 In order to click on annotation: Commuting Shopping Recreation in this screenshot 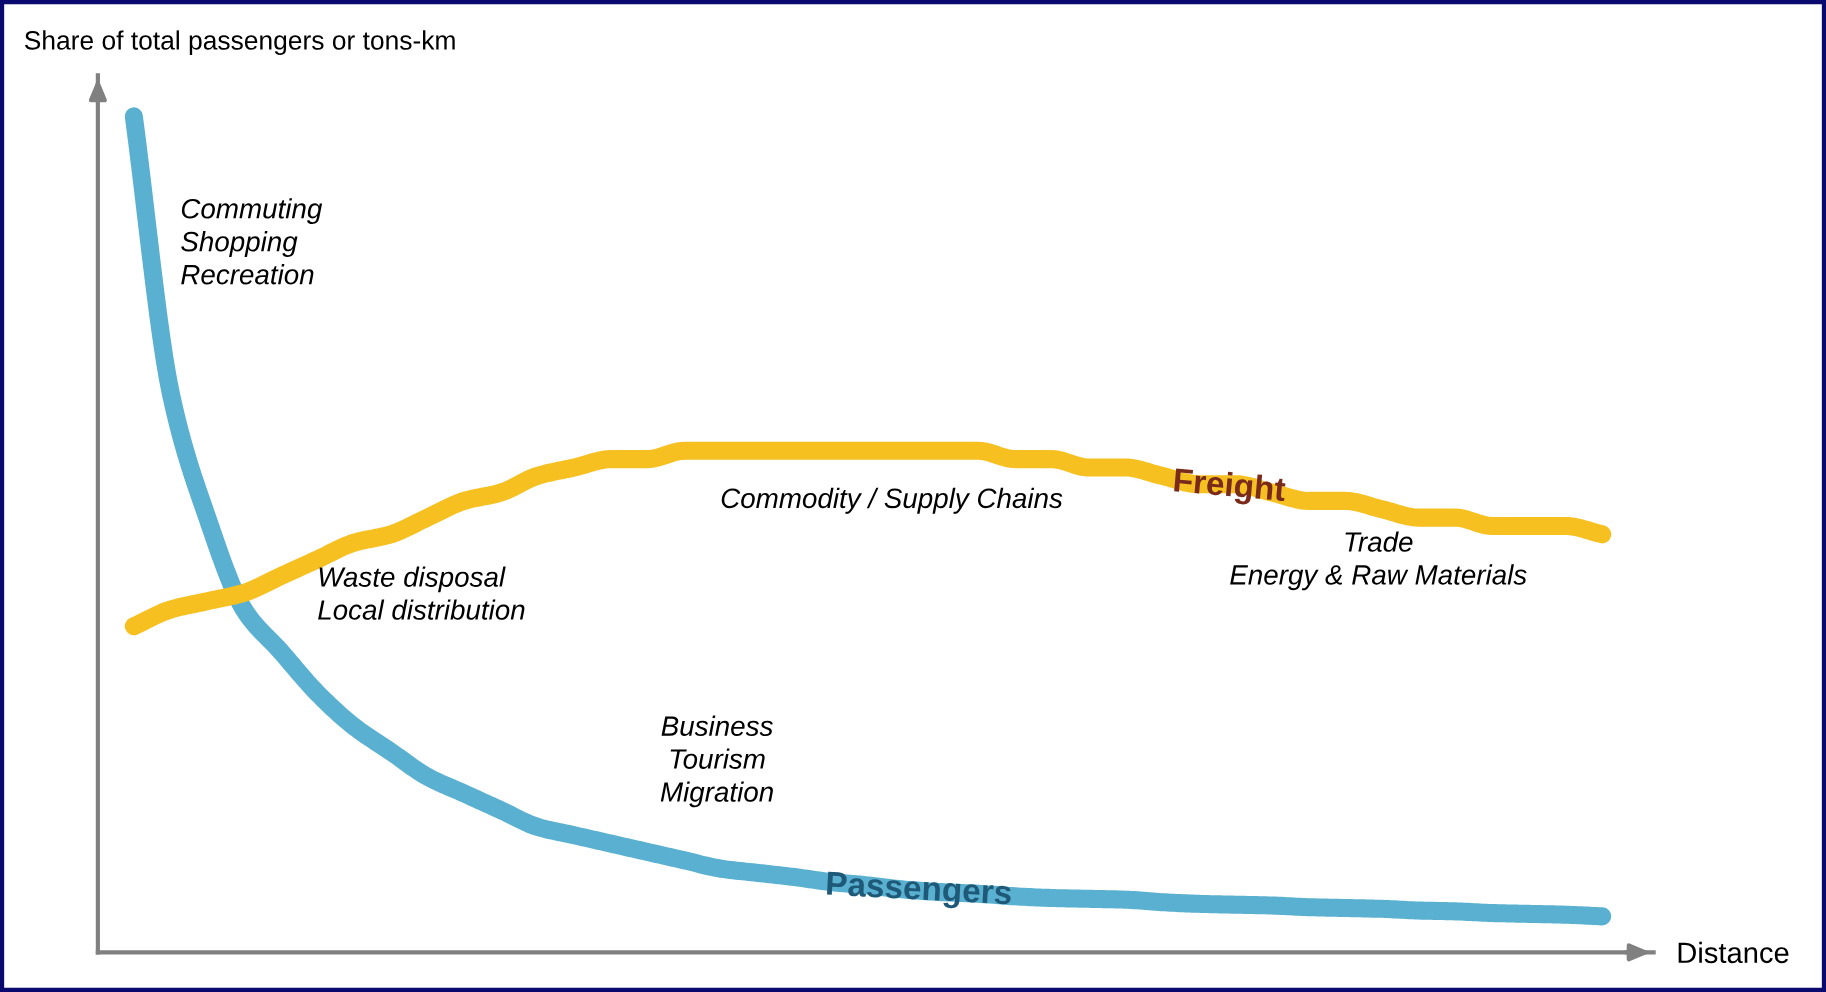, I will do `click(252, 241)`.